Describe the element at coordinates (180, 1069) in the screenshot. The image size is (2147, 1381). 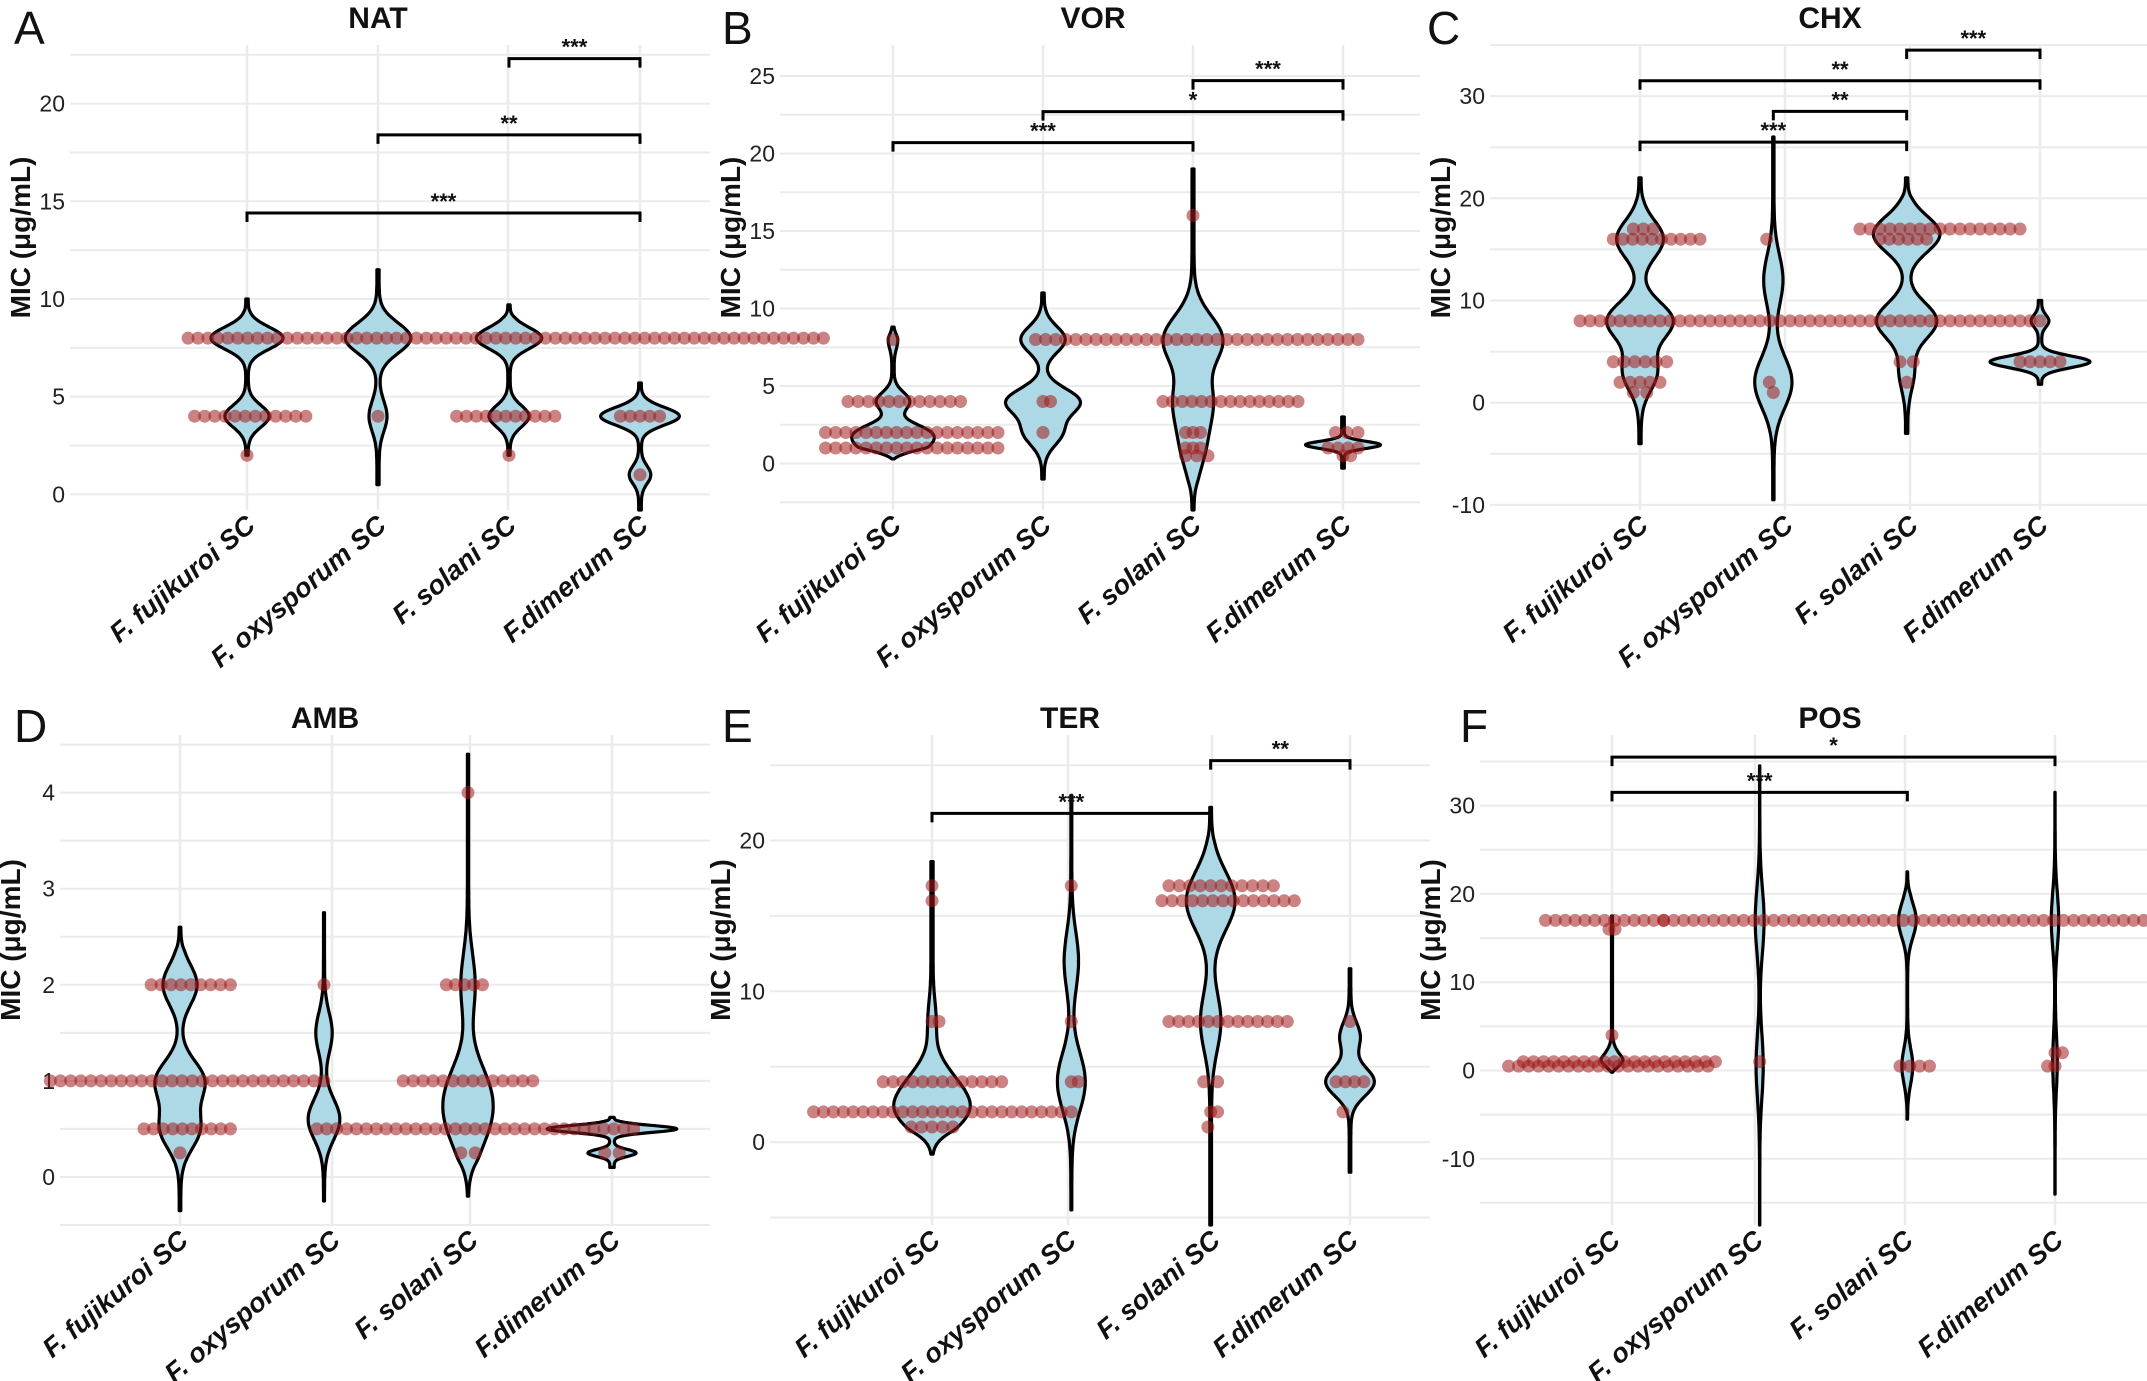
I see `violin-f-fujikuroi-sc` at that location.